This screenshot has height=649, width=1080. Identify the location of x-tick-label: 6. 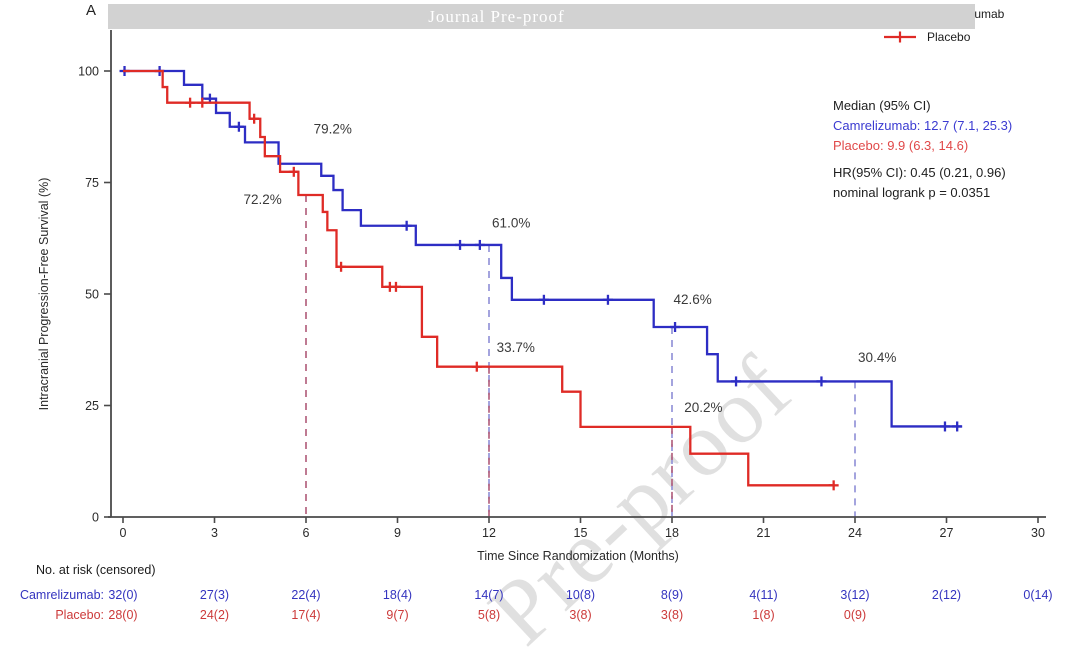
(306, 533).